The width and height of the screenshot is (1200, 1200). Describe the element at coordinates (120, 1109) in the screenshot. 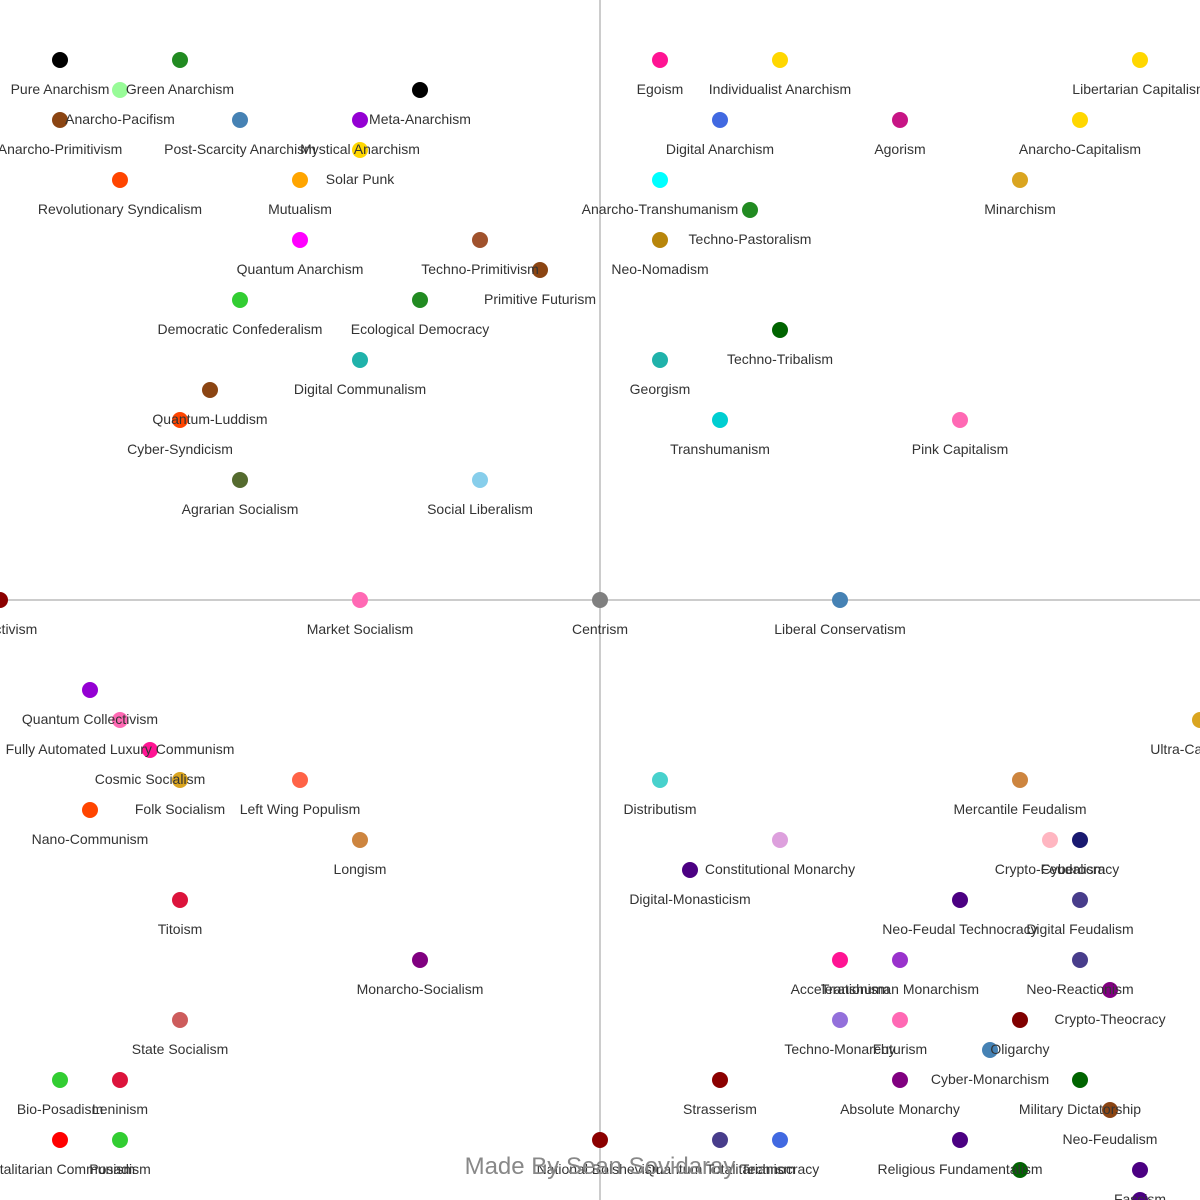

I see `point-label: Leninism` at that location.